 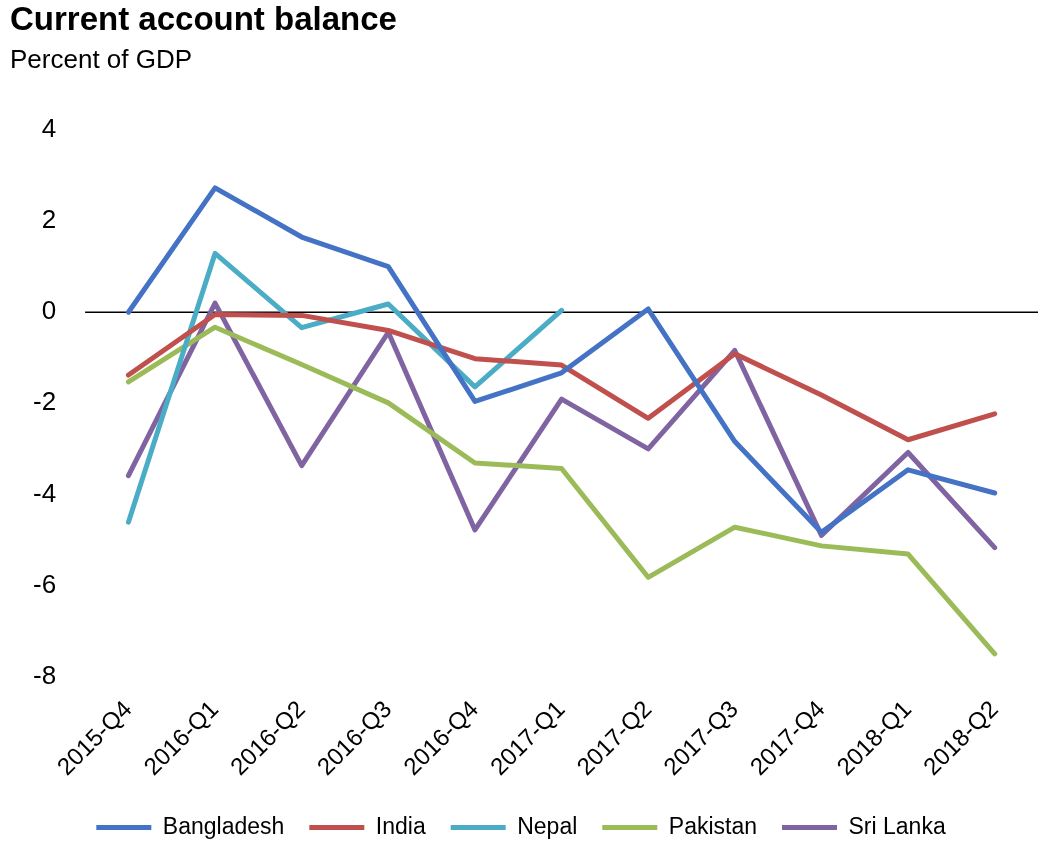 What do you see at coordinates (897, 825) in the screenshot?
I see `legend-label: Sri Lanka` at bounding box center [897, 825].